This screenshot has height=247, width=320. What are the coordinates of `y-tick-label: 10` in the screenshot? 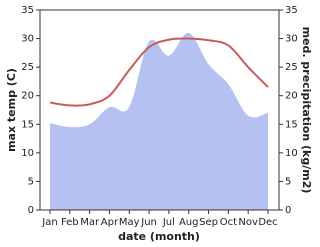 It's located at (27, 153).